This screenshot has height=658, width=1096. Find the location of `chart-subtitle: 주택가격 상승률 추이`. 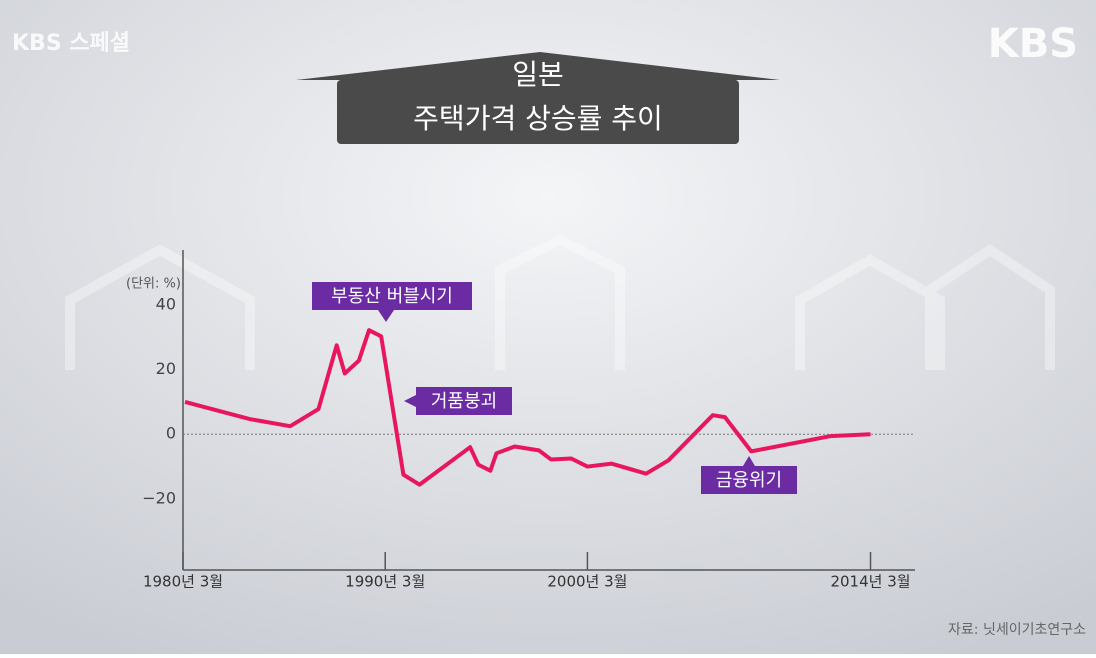

chart-subtitle: 주택가격 상승률 추이 is located at coordinates (538, 118).